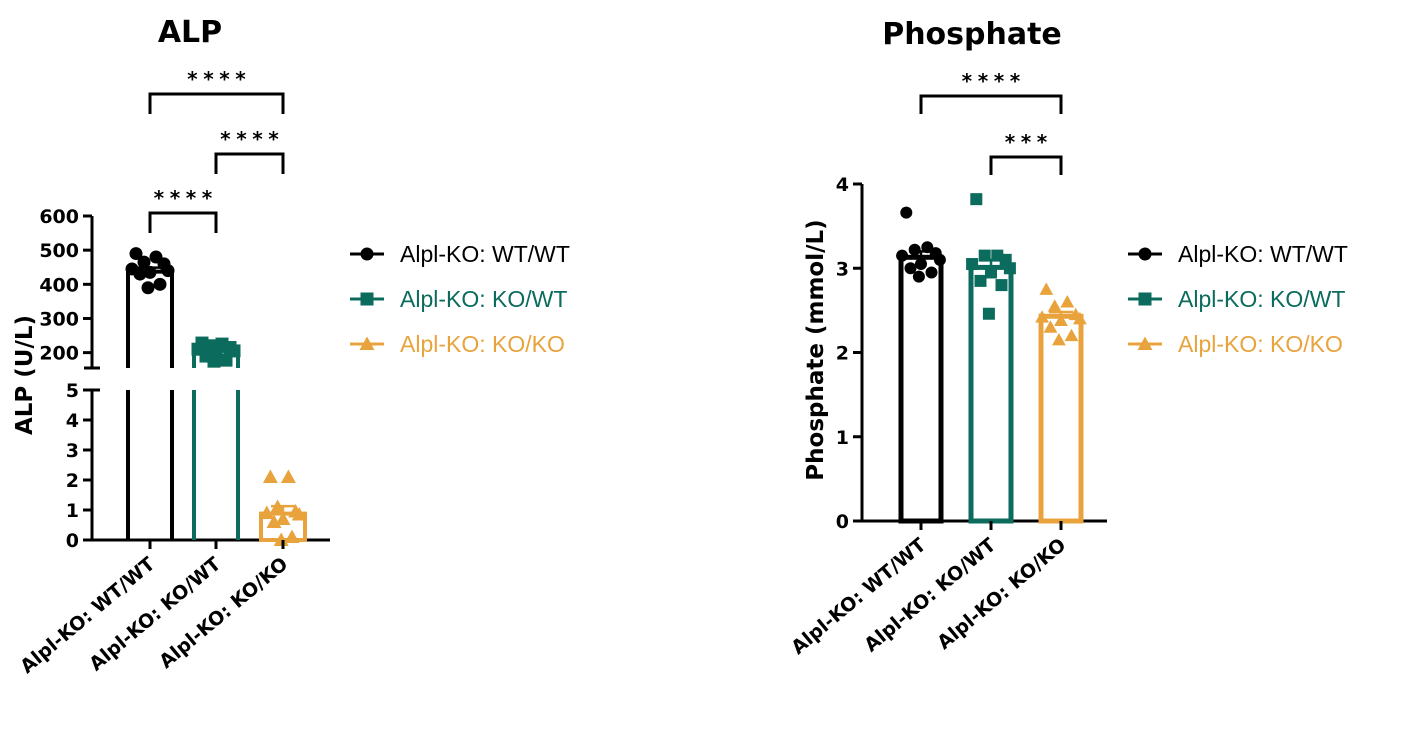 The width and height of the screenshot is (1406, 737). What do you see at coordinates (72, 481) in the screenshot?
I see `alp-y-tick-label-lower: 2` at bounding box center [72, 481].